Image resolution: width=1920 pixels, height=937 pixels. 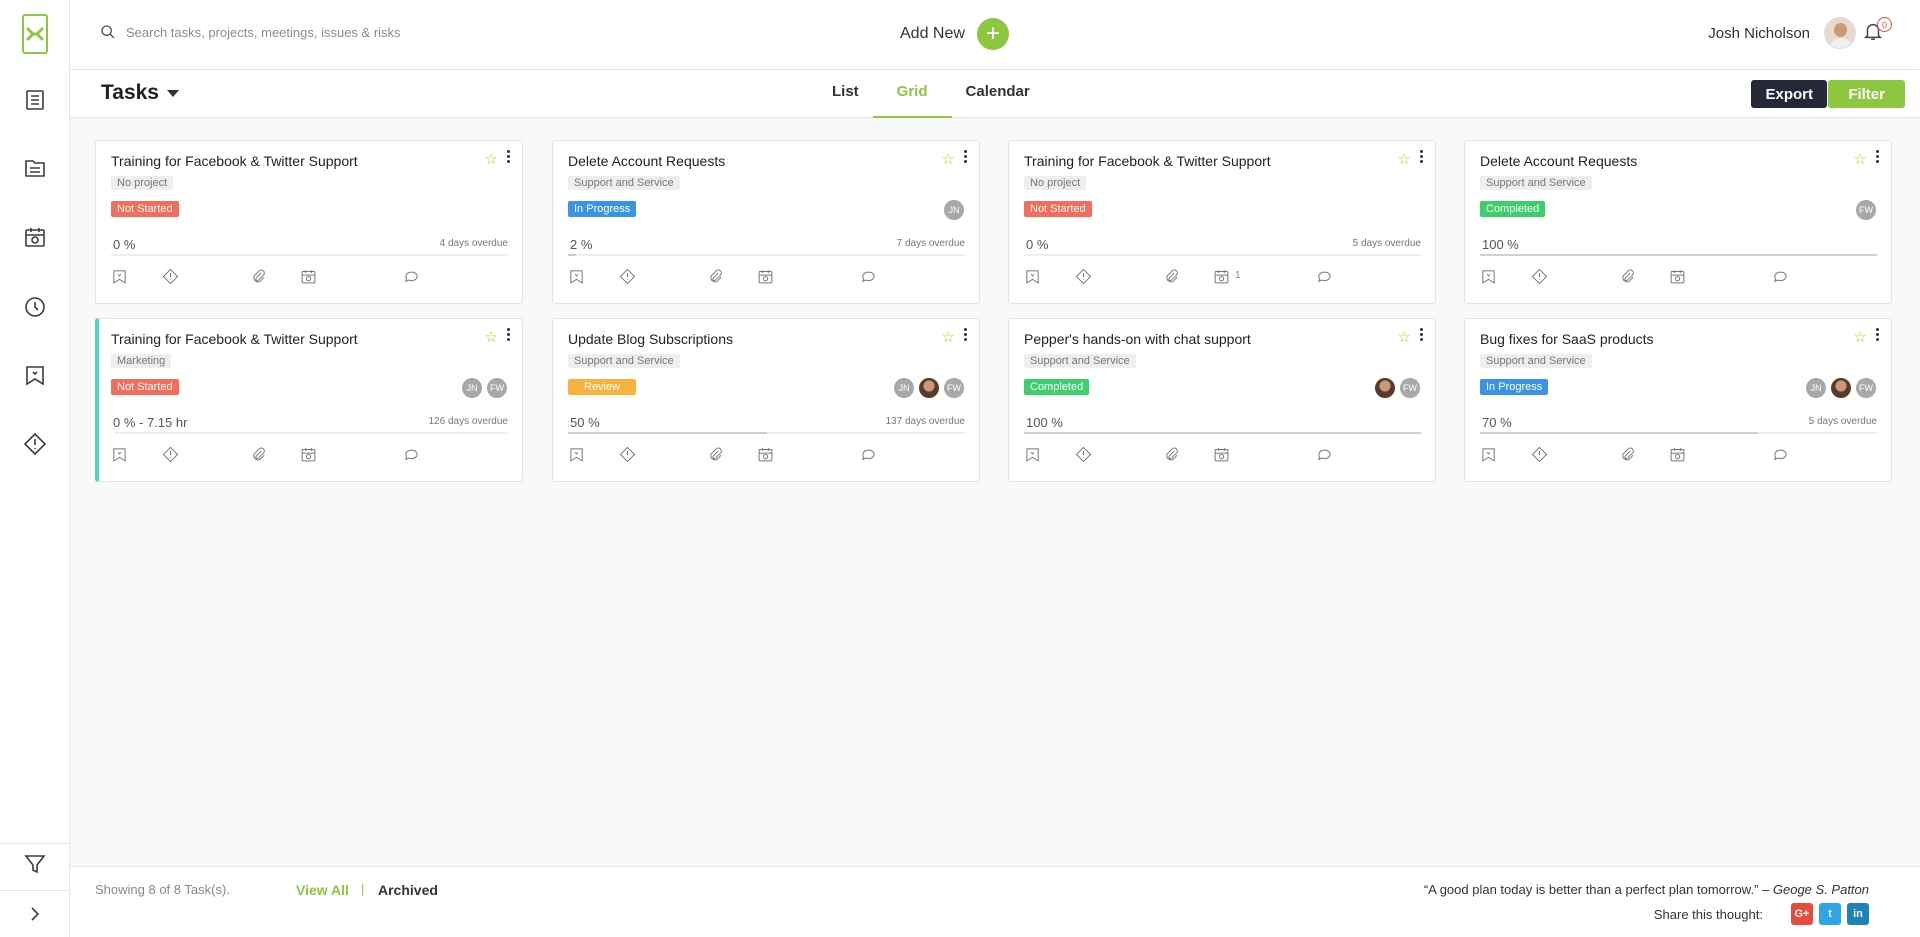 I want to click on add-new-label: Add New, so click(x=932, y=33).